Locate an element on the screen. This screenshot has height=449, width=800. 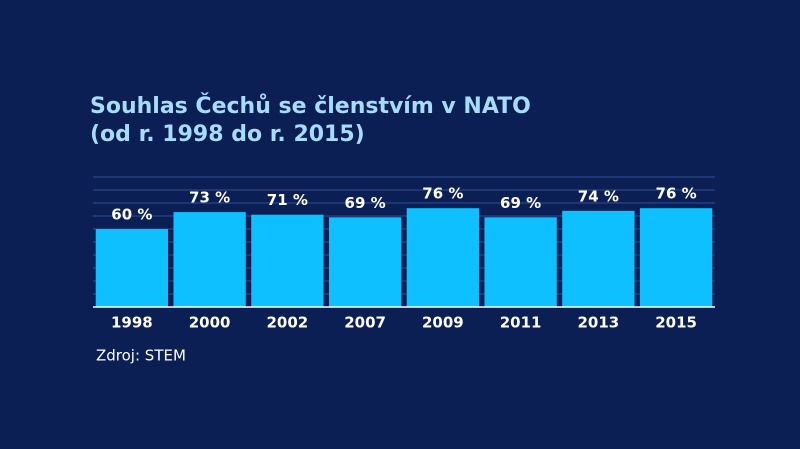
chart-title: Souhlas Čechů se členstvím v NATO is located at coordinates (310, 106).